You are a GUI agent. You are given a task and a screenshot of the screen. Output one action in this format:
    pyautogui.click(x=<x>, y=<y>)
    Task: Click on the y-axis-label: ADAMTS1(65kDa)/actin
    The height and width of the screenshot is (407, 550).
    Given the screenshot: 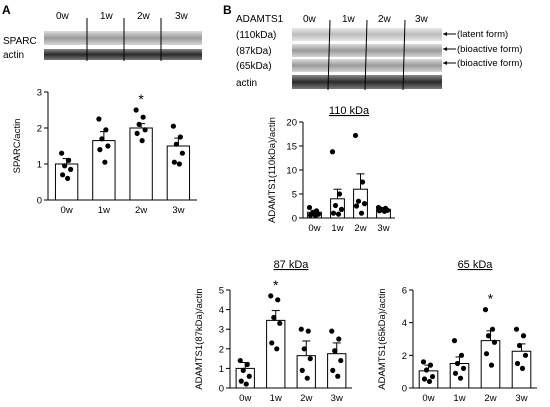 What is the action you would take?
    pyautogui.click(x=382, y=338)
    